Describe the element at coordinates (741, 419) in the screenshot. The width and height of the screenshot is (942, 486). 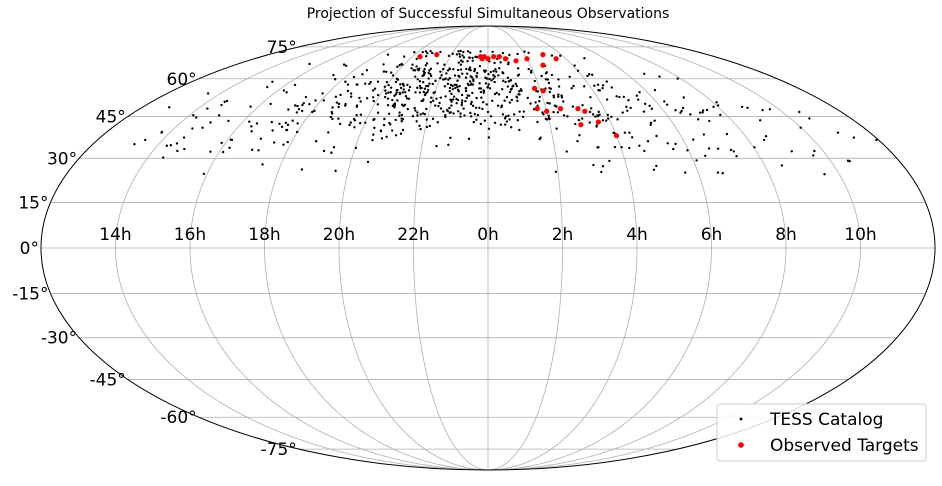
I see `legend-marker-tess` at that location.